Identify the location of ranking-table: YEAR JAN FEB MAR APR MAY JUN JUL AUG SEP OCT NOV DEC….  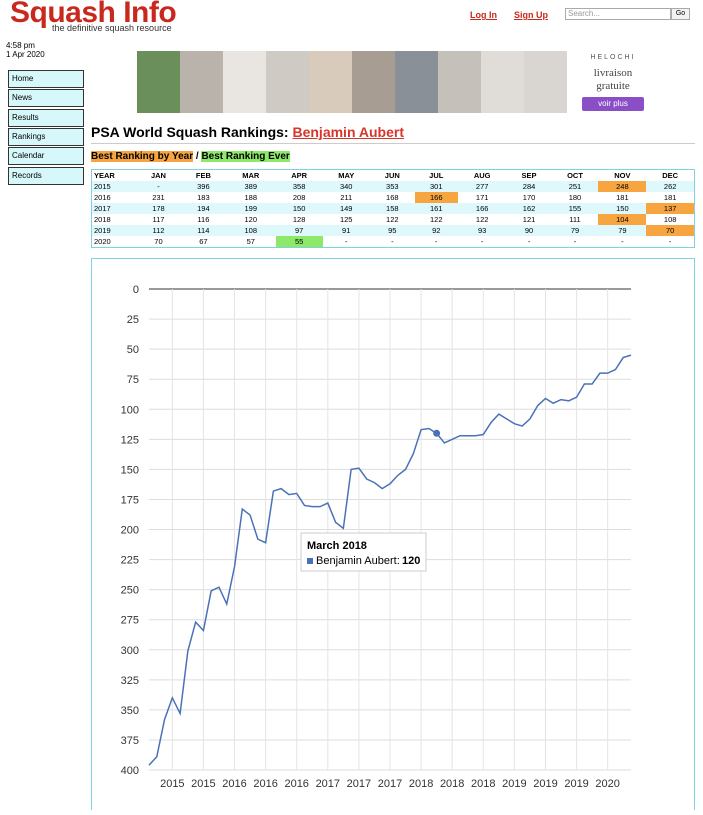
(393, 208).